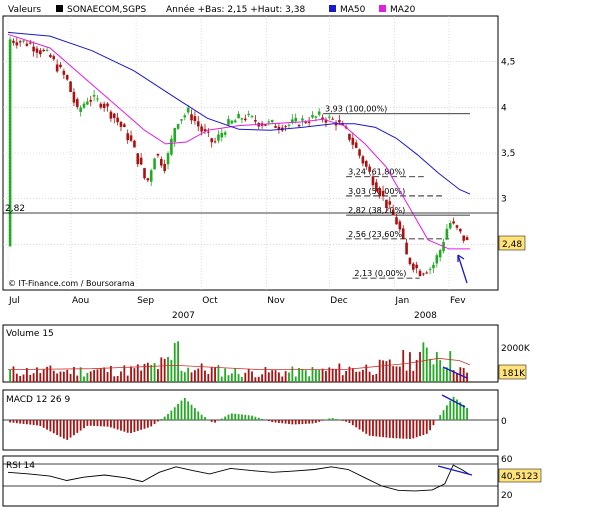 This screenshot has width=614, height=513. Describe the element at coordinates (512, 372) in the screenshot. I see `volume-last-box` at that location.